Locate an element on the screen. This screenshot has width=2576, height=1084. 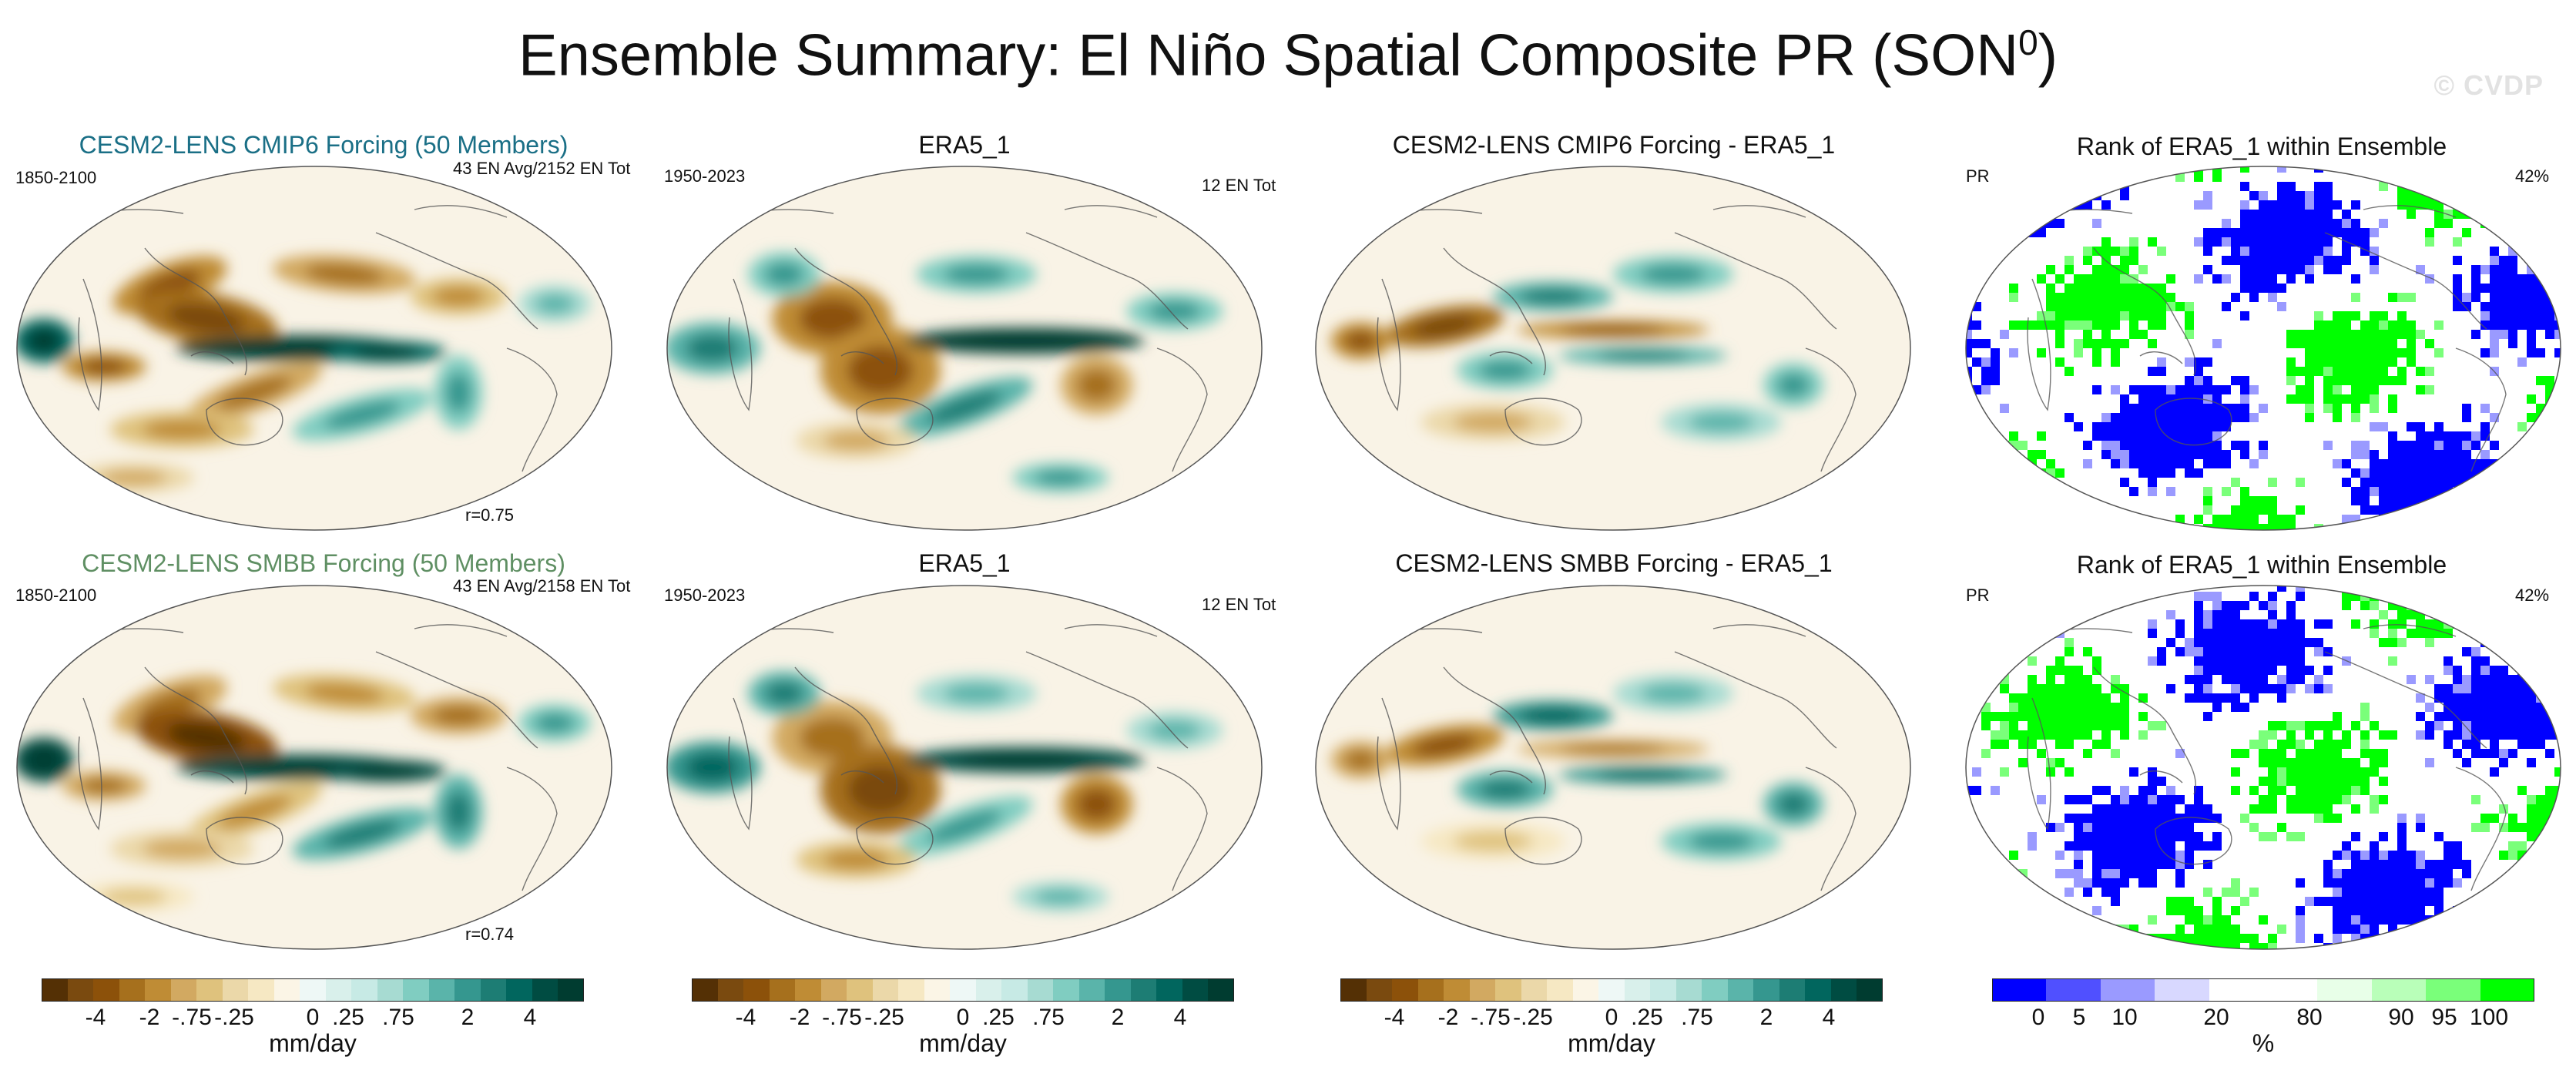
colorbar-tick-label: -2 is located at coordinates (799, 1017).